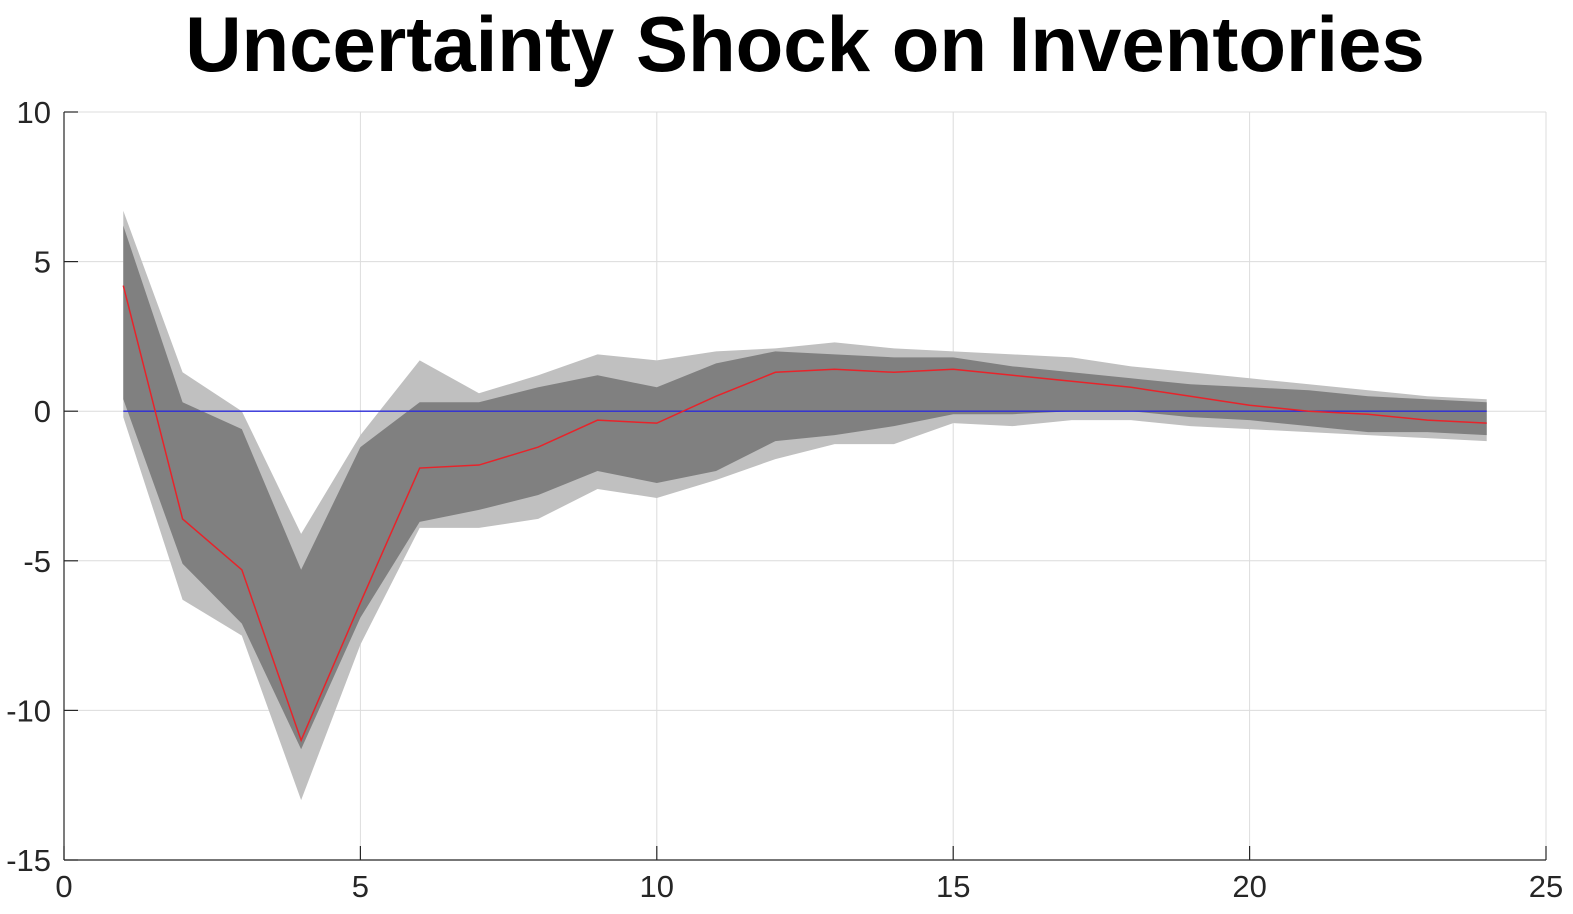 The image size is (1573, 914). I want to click on x-tick-label: 10, so click(657, 886).